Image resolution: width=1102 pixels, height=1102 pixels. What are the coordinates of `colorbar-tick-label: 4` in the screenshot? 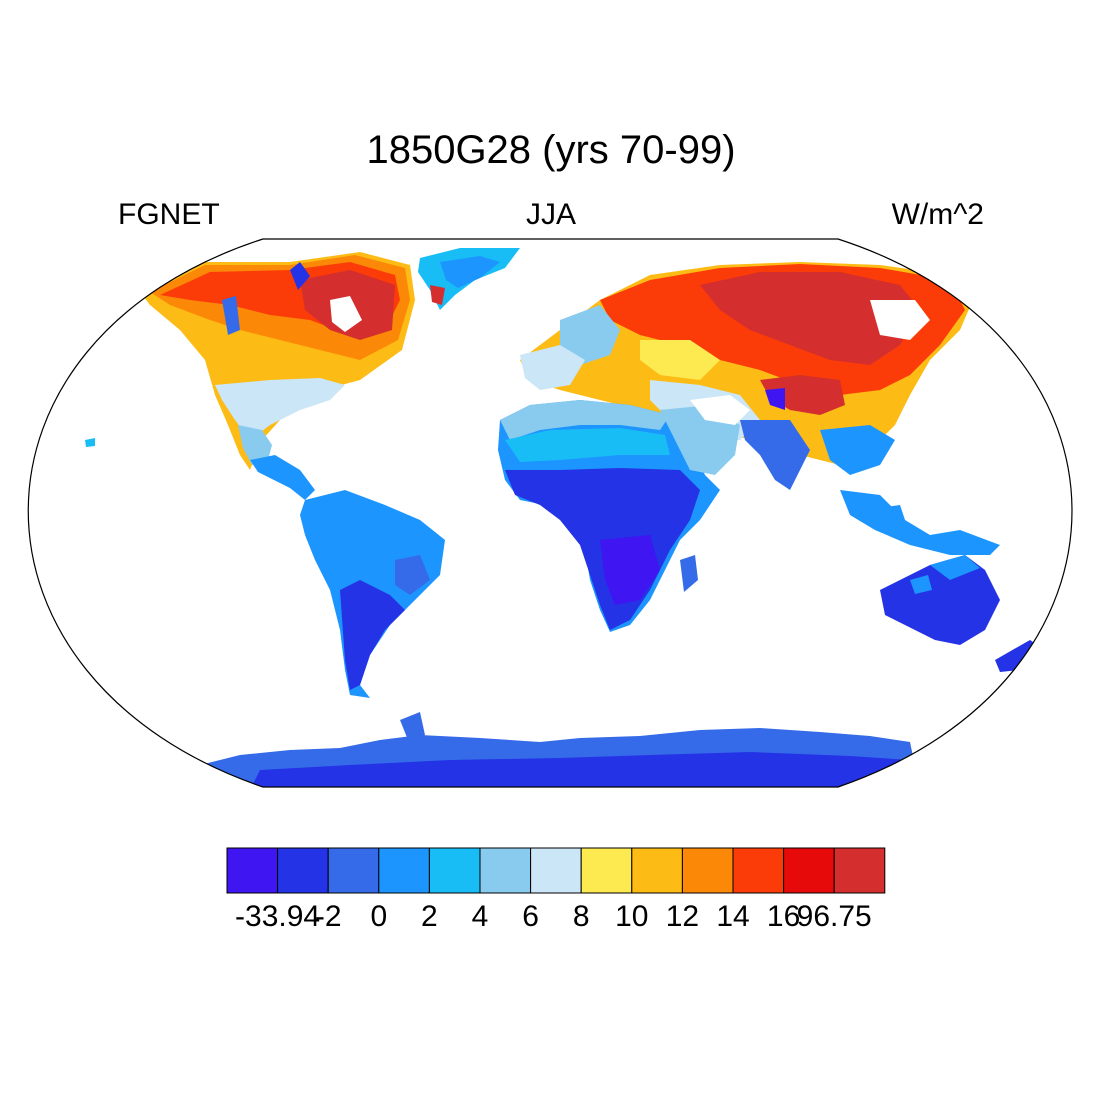 It's located at (480, 916).